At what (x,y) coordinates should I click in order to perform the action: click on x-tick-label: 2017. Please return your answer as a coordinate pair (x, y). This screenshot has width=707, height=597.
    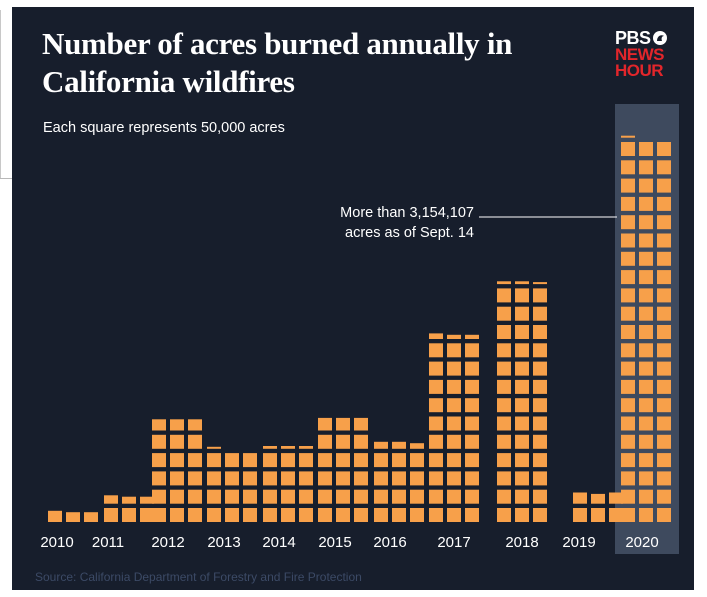
    Looking at the image, I should click on (453, 542).